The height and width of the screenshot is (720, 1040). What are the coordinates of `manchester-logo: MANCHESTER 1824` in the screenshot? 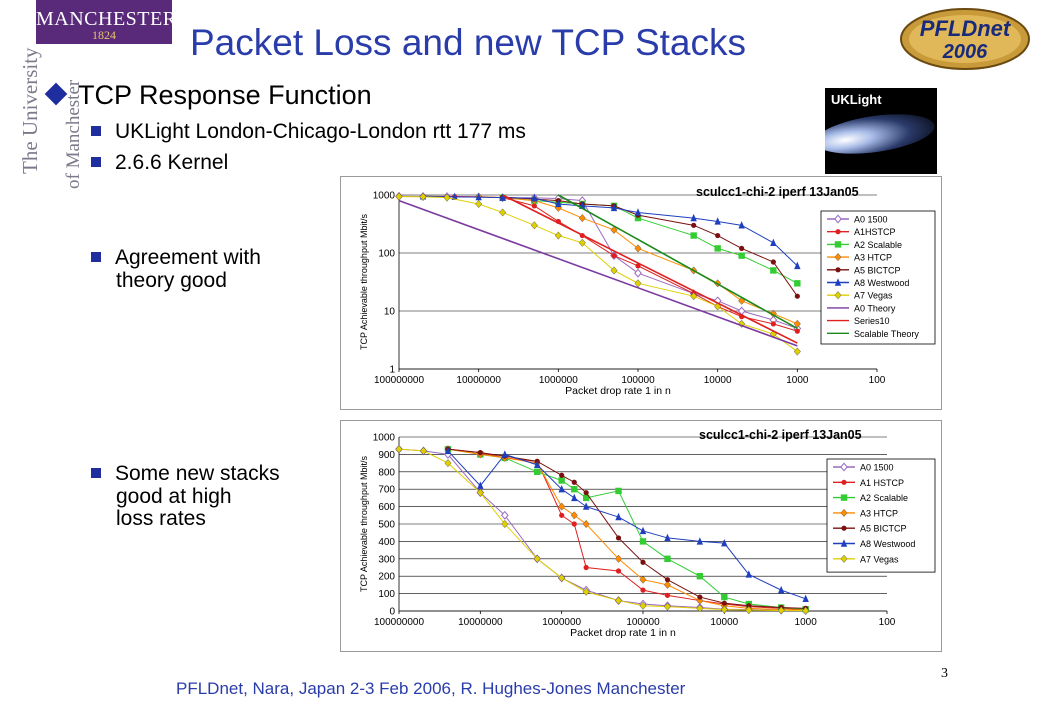 It's located at (106, 22).